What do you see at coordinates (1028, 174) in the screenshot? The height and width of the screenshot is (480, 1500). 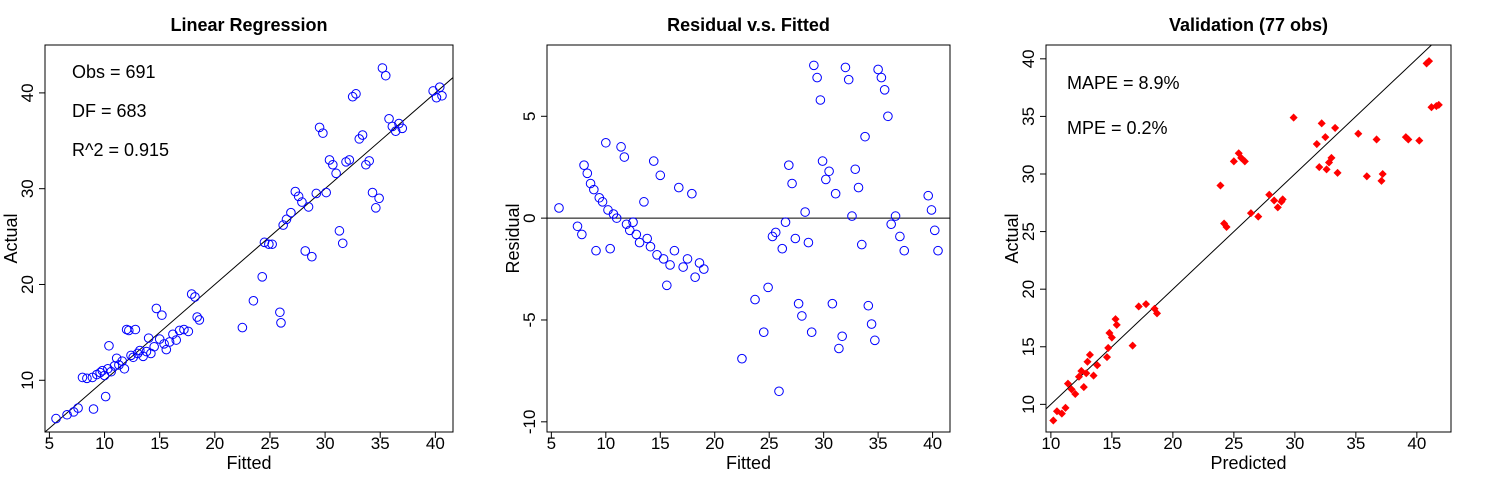 I see `y-tick-label: 30` at bounding box center [1028, 174].